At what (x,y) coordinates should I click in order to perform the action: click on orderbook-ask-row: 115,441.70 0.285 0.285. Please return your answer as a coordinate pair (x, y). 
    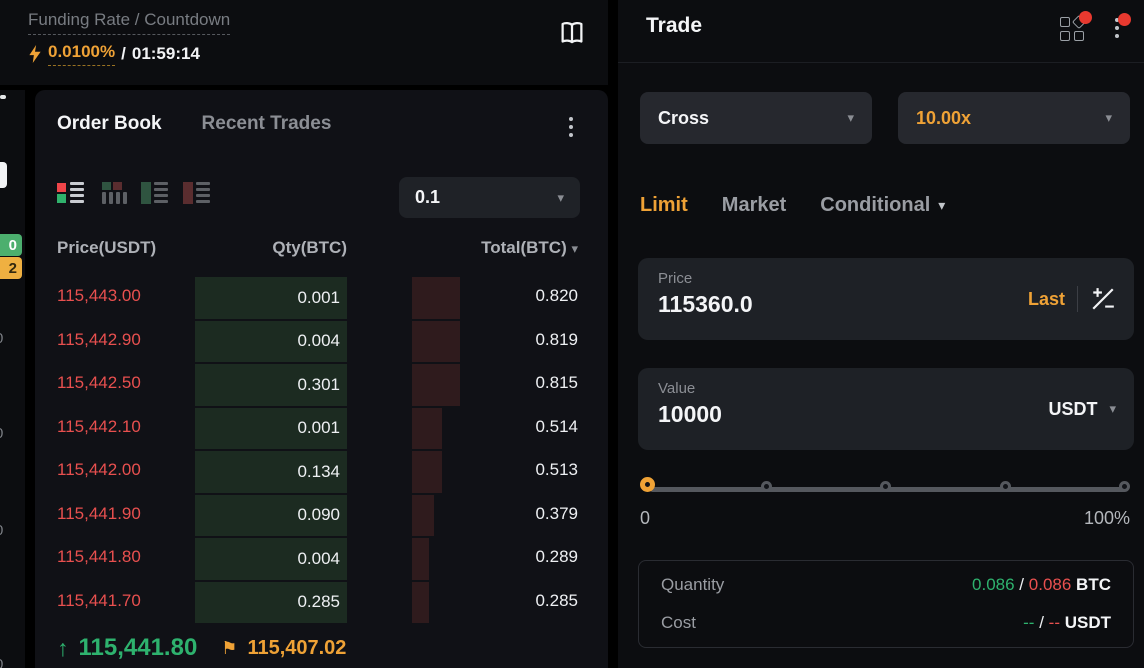
    Looking at the image, I should click on (321, 603).